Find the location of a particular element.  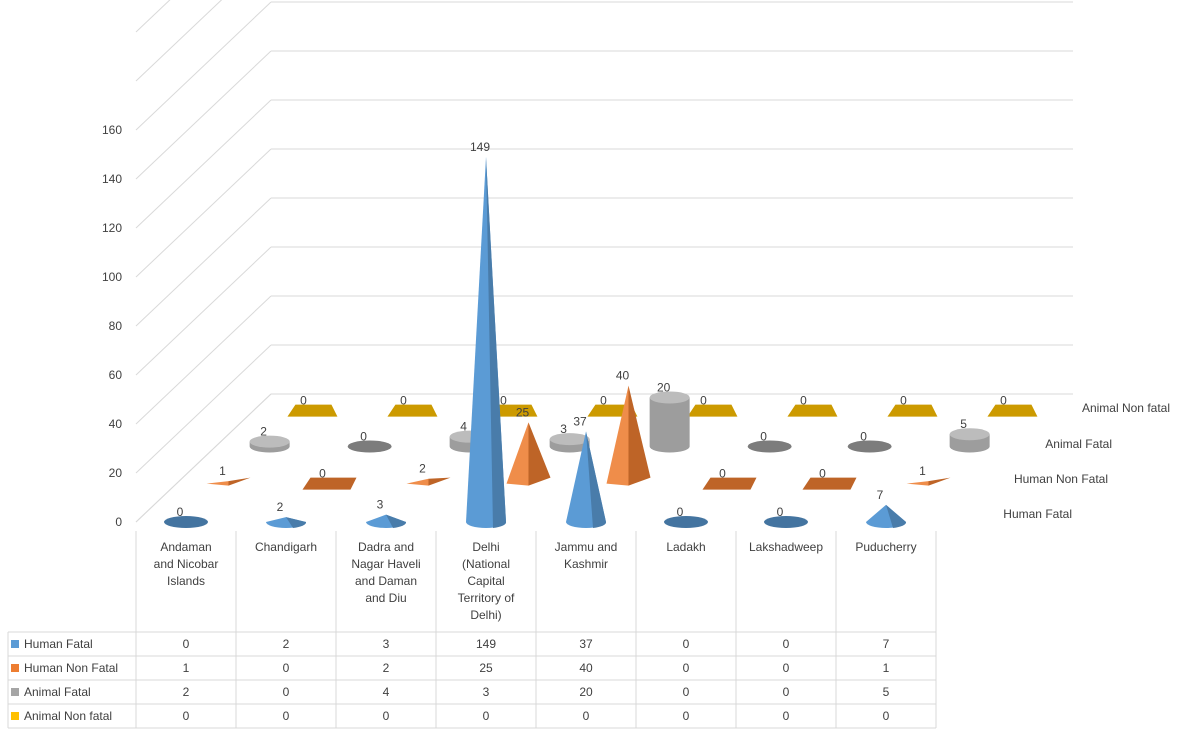

data-label: 1 is located at coordinates (922, 471).